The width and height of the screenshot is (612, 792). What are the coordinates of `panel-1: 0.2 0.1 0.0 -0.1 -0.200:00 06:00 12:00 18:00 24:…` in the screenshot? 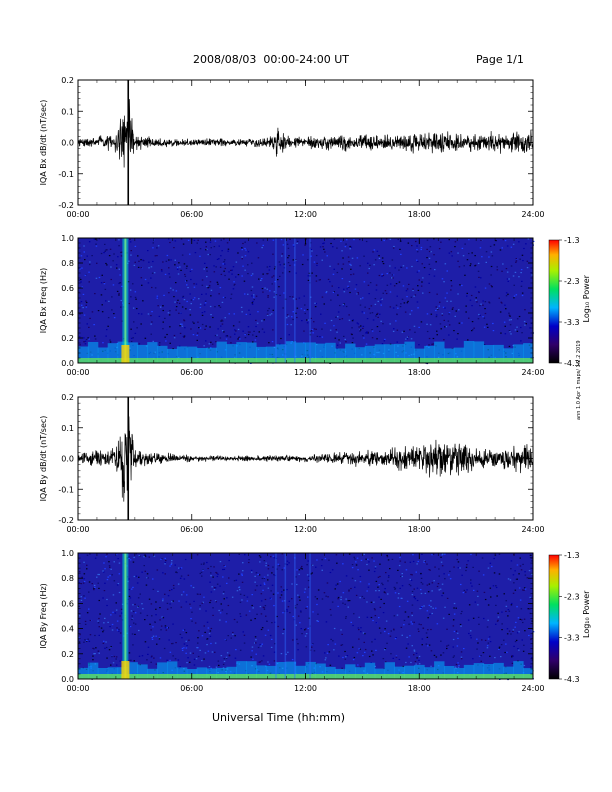 It's located at (292, 147).